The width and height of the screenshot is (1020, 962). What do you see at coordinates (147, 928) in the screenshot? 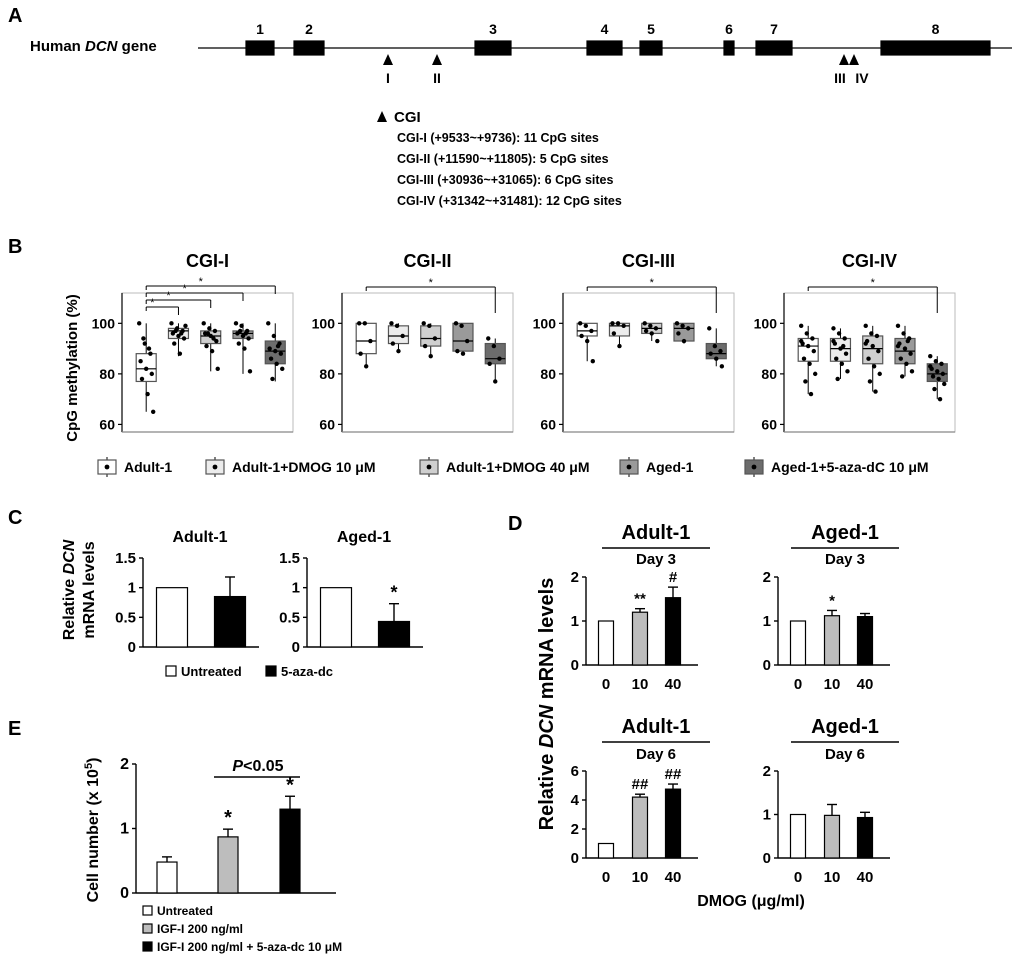
I see `legend-swatch` at bounding box center [147, 928].